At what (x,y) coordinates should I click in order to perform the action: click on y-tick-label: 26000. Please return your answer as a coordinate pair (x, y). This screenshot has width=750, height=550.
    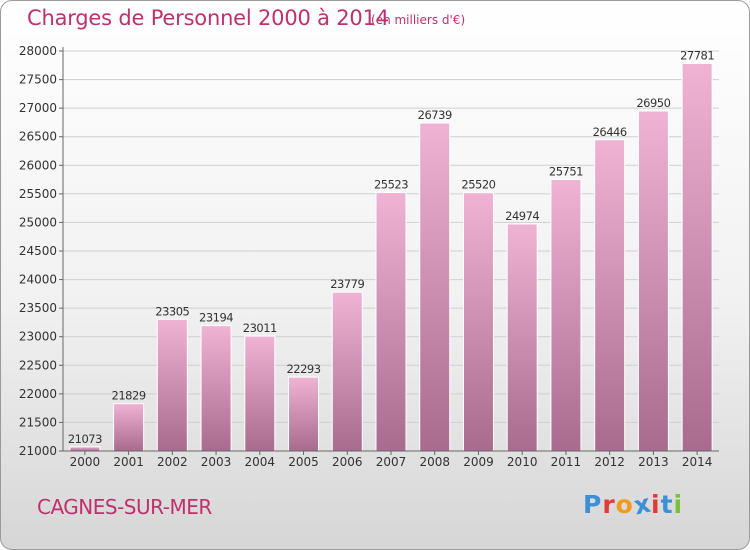
    Looking at the image, I should click on (38, 165).